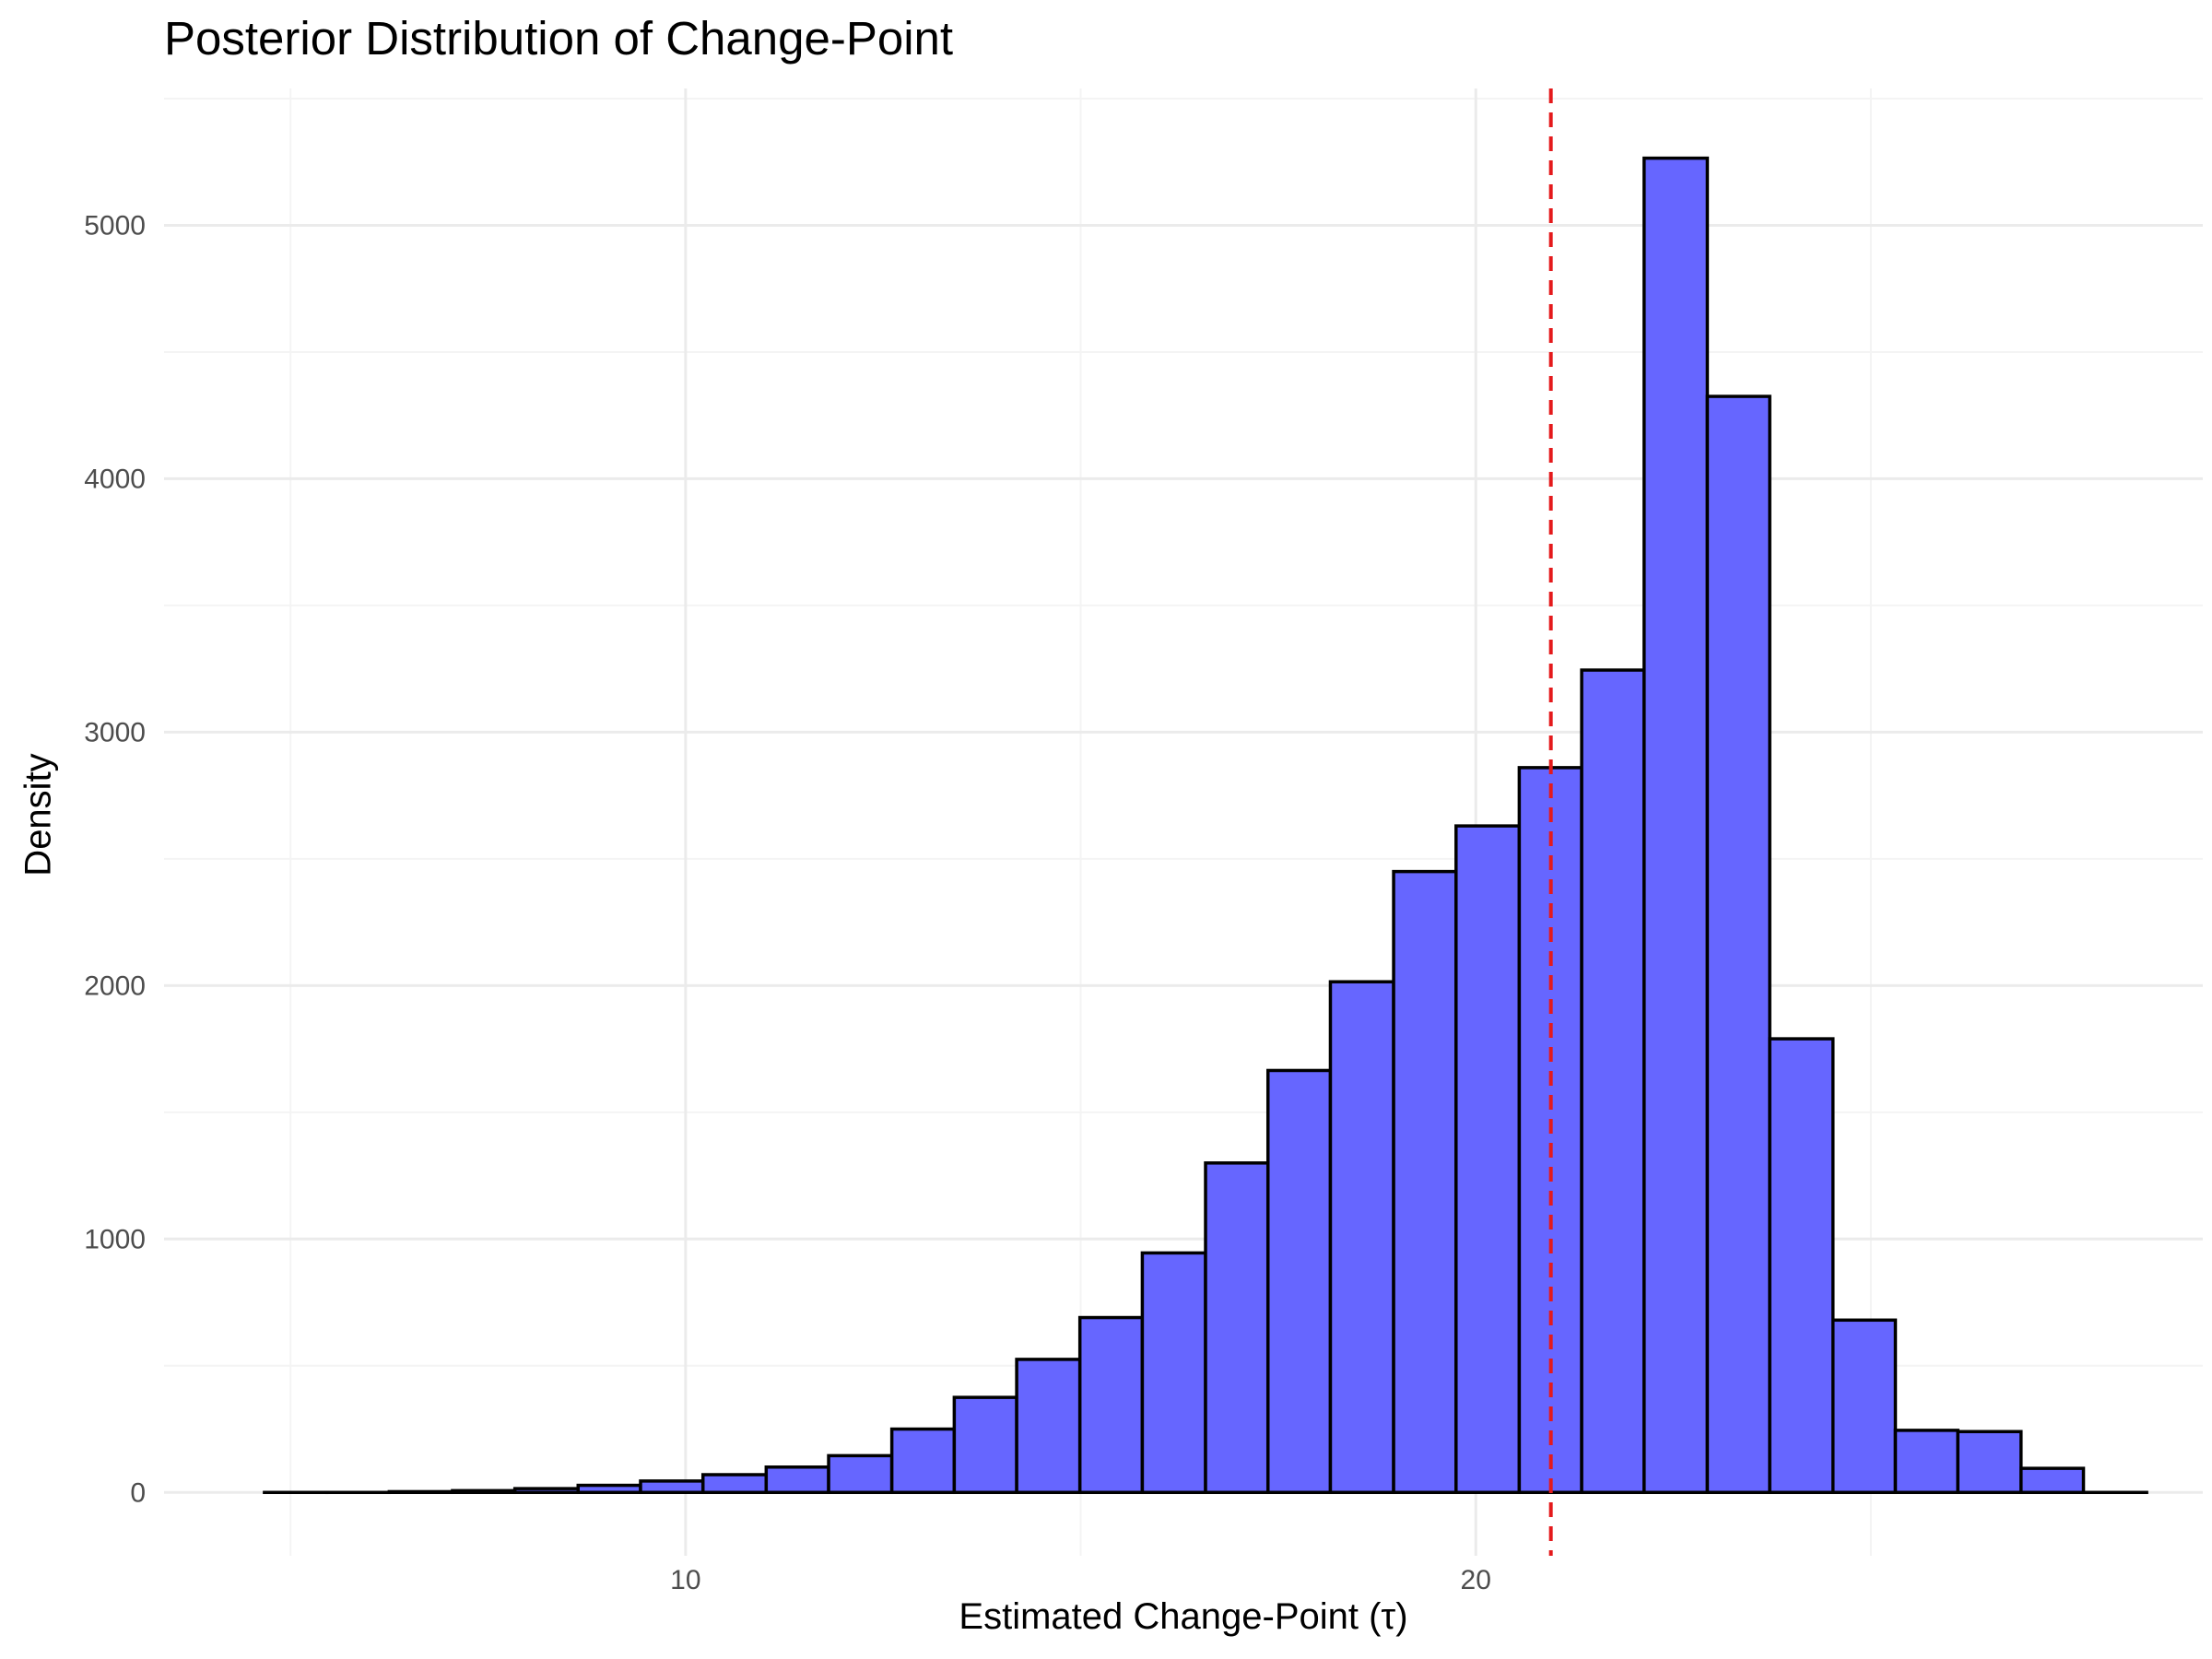 The width and height of the screenshot is (2212, 1659). Describe the element at coordinates (685, 1580) in the screenshot. I see `x-tick-label: 10` at that location.